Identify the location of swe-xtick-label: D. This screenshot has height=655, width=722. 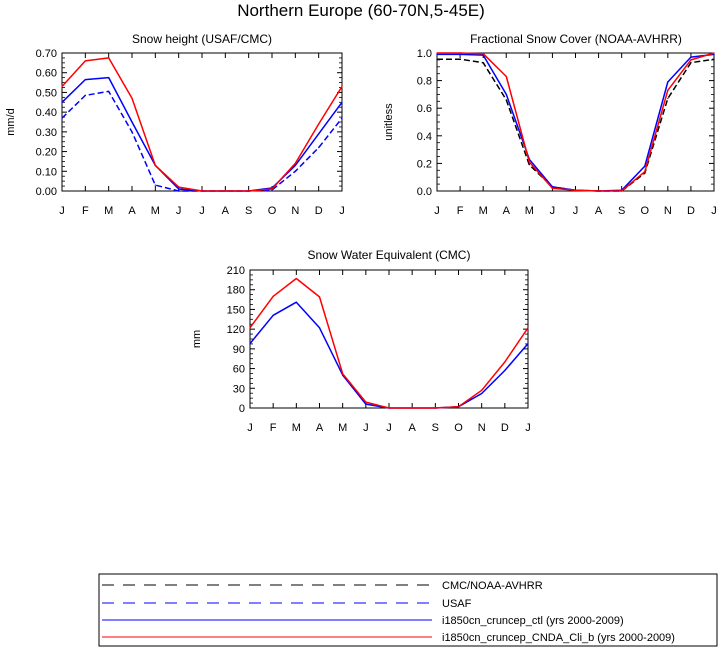
(505, 428).